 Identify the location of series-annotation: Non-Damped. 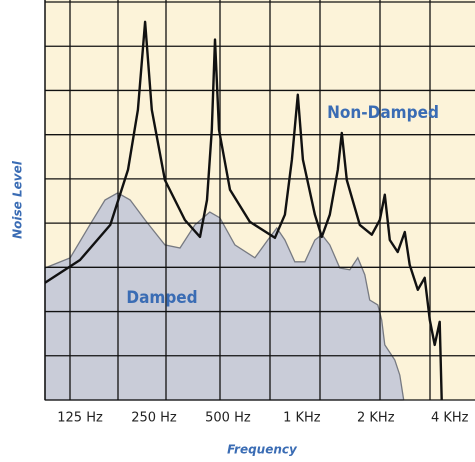
(383, 113).